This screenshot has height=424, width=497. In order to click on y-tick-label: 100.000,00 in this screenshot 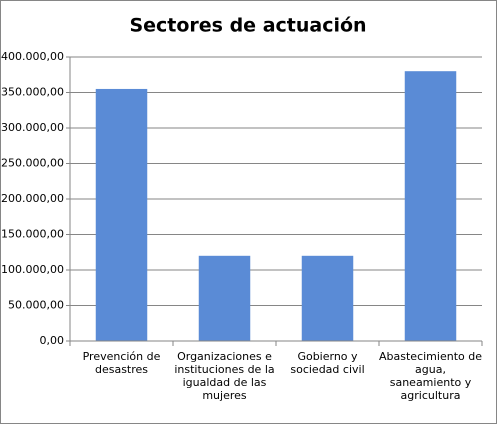, I will do `click(32, 269)`.